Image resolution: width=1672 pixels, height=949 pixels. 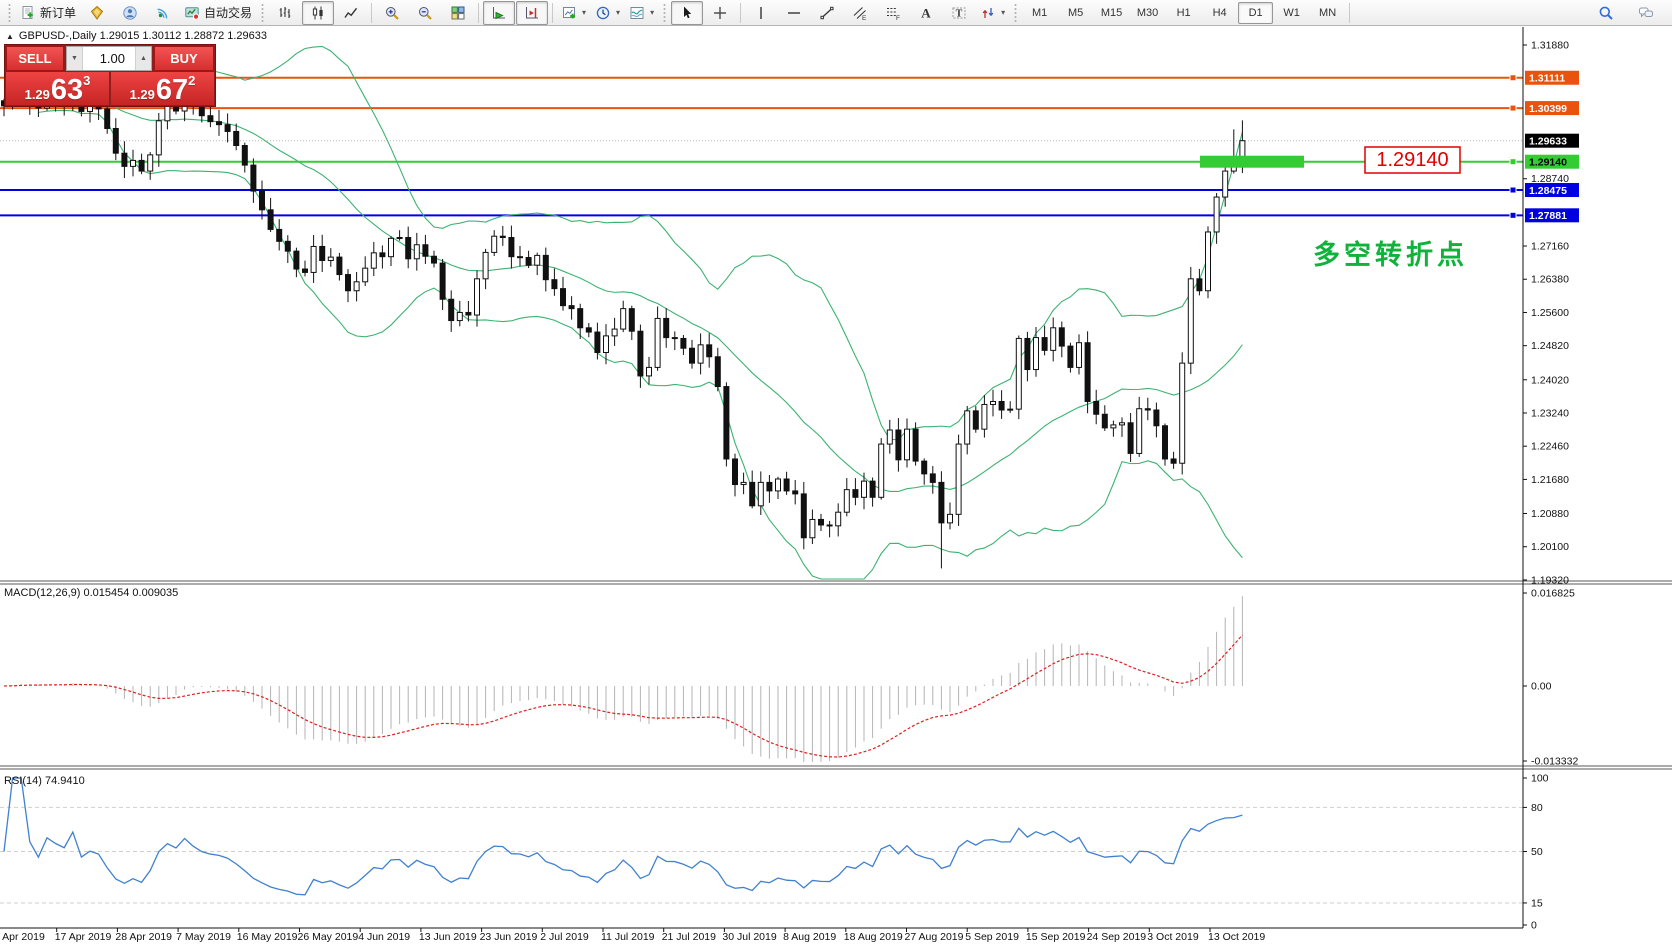 I want to click on timeframe-button-m1: M1, so click(x=1039, y=12).